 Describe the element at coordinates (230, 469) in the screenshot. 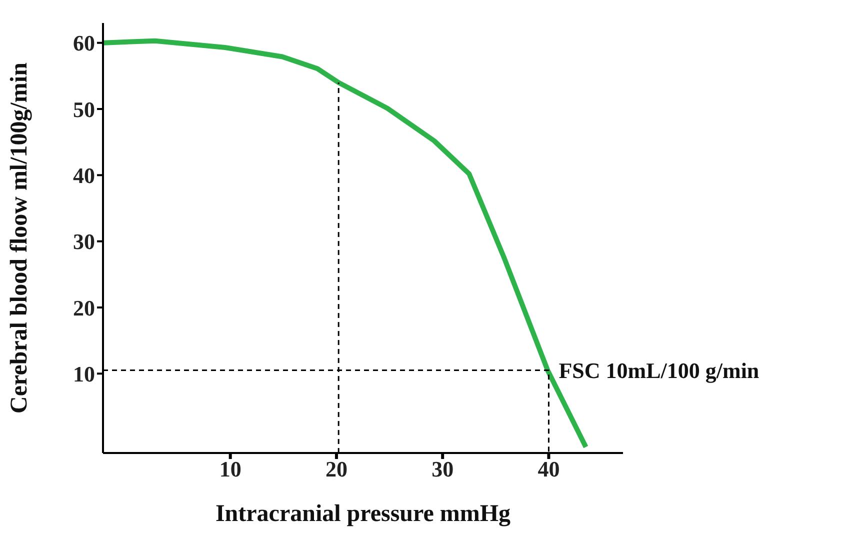

I see `x-tick-label: 10` at that location.